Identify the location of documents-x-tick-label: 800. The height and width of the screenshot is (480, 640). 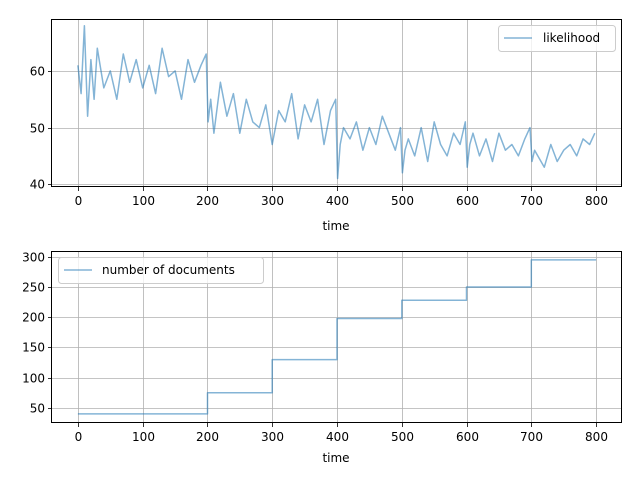
(596, 437).